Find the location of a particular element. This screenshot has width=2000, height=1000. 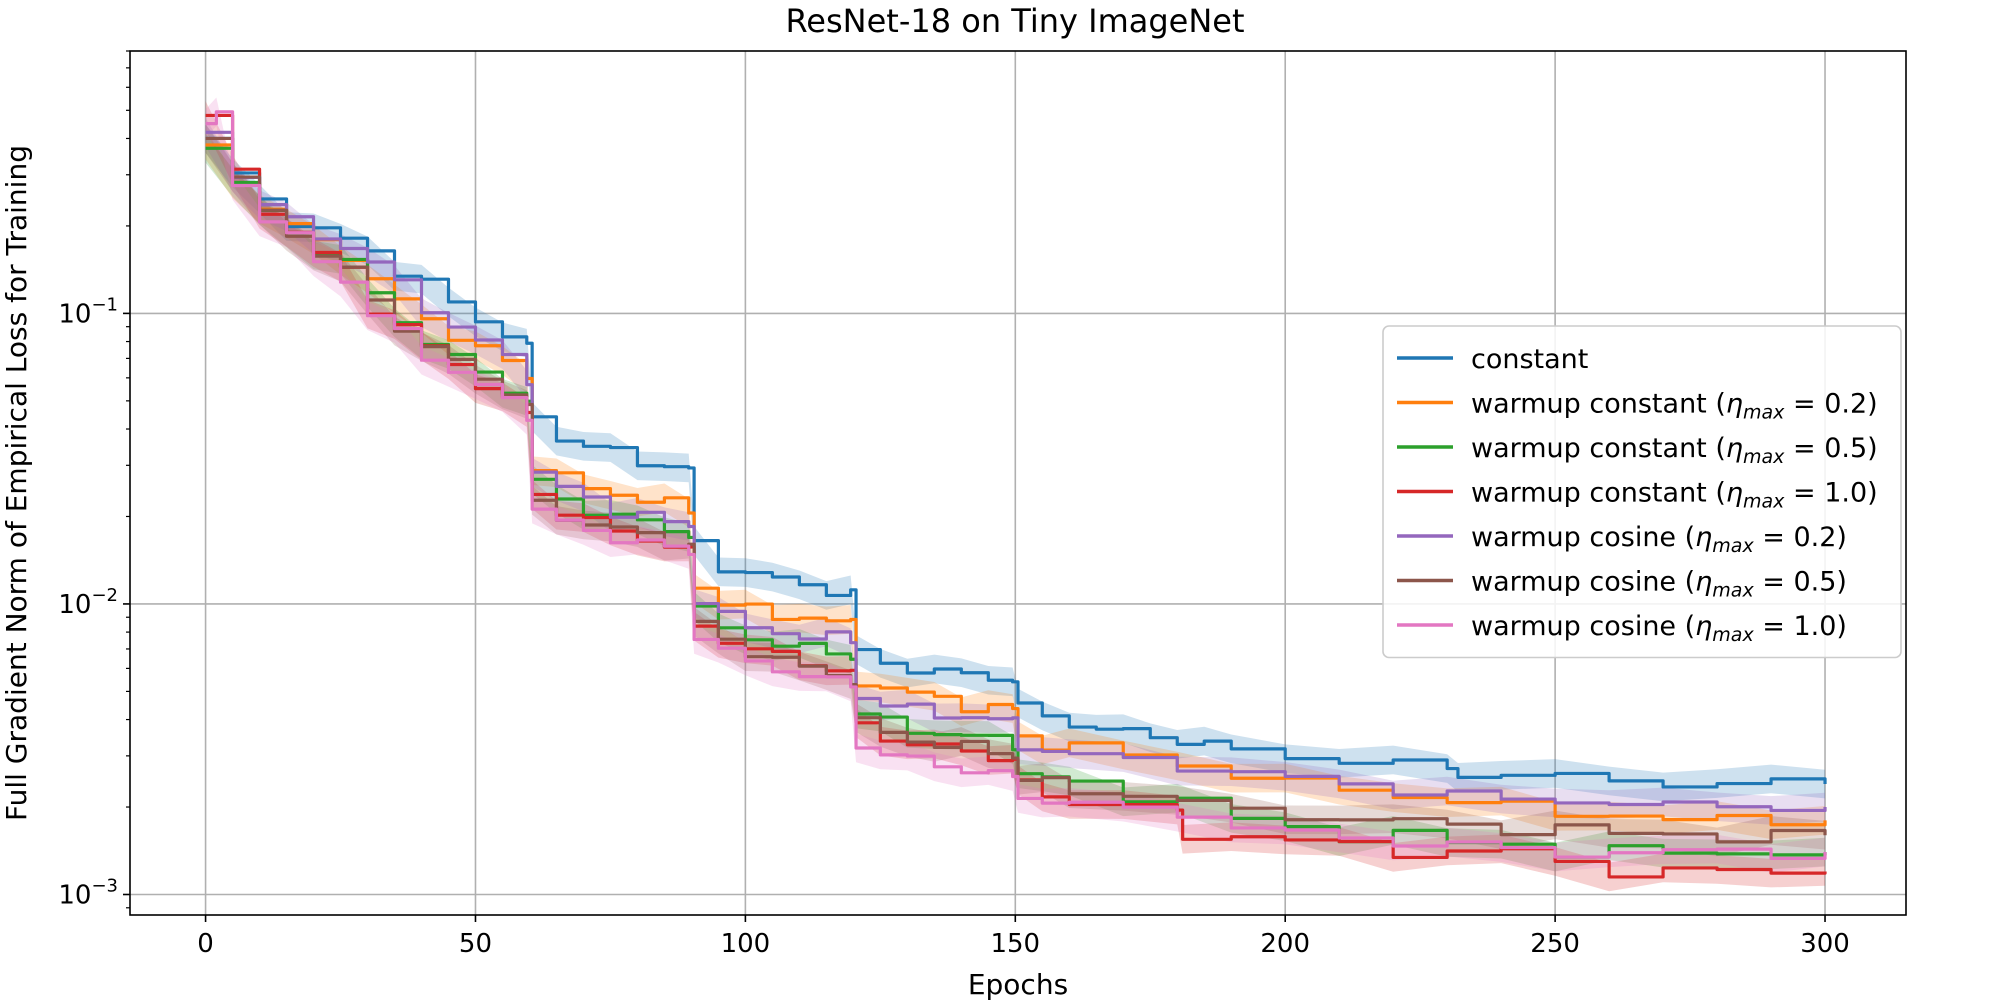

x-tick-label: 150 is located at coordinates (1015, 944).